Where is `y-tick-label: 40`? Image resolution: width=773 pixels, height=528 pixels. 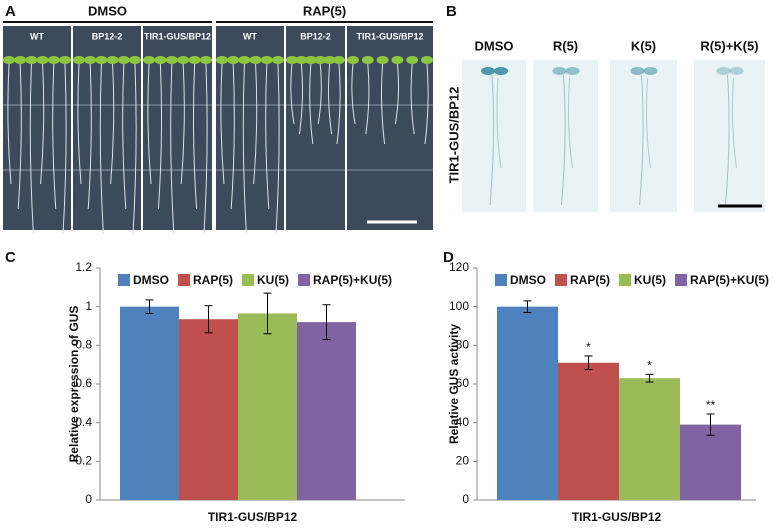 y-tick-label: 40 is located at coordinates (463, 422).